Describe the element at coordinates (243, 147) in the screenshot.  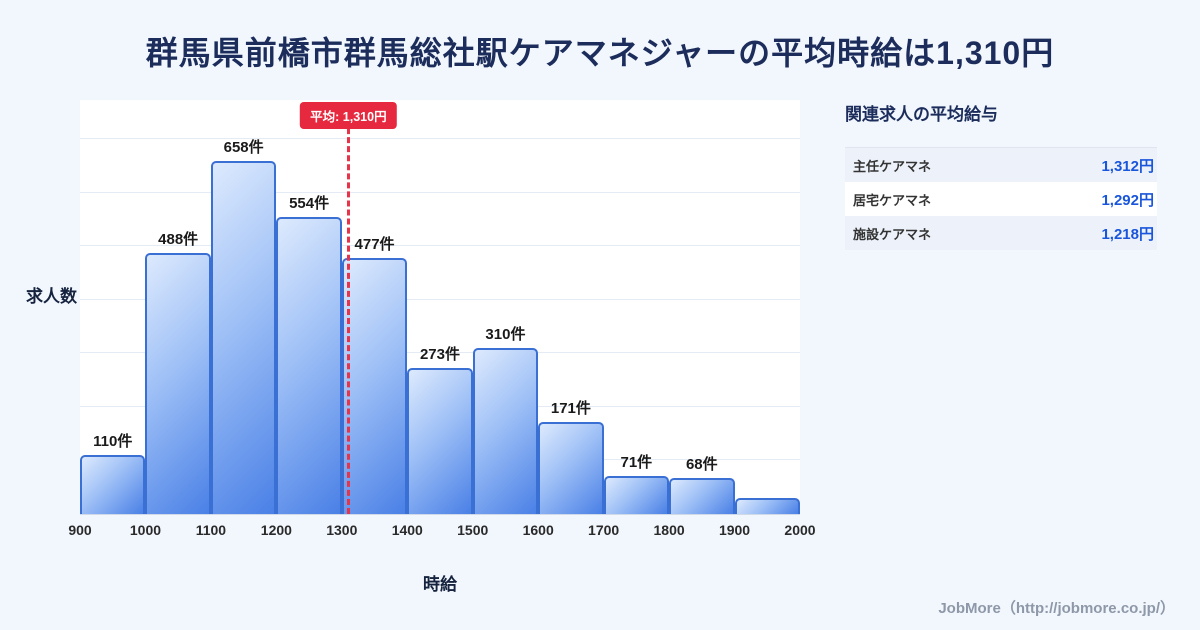
I see `bar-value-label: 658件` at that location.